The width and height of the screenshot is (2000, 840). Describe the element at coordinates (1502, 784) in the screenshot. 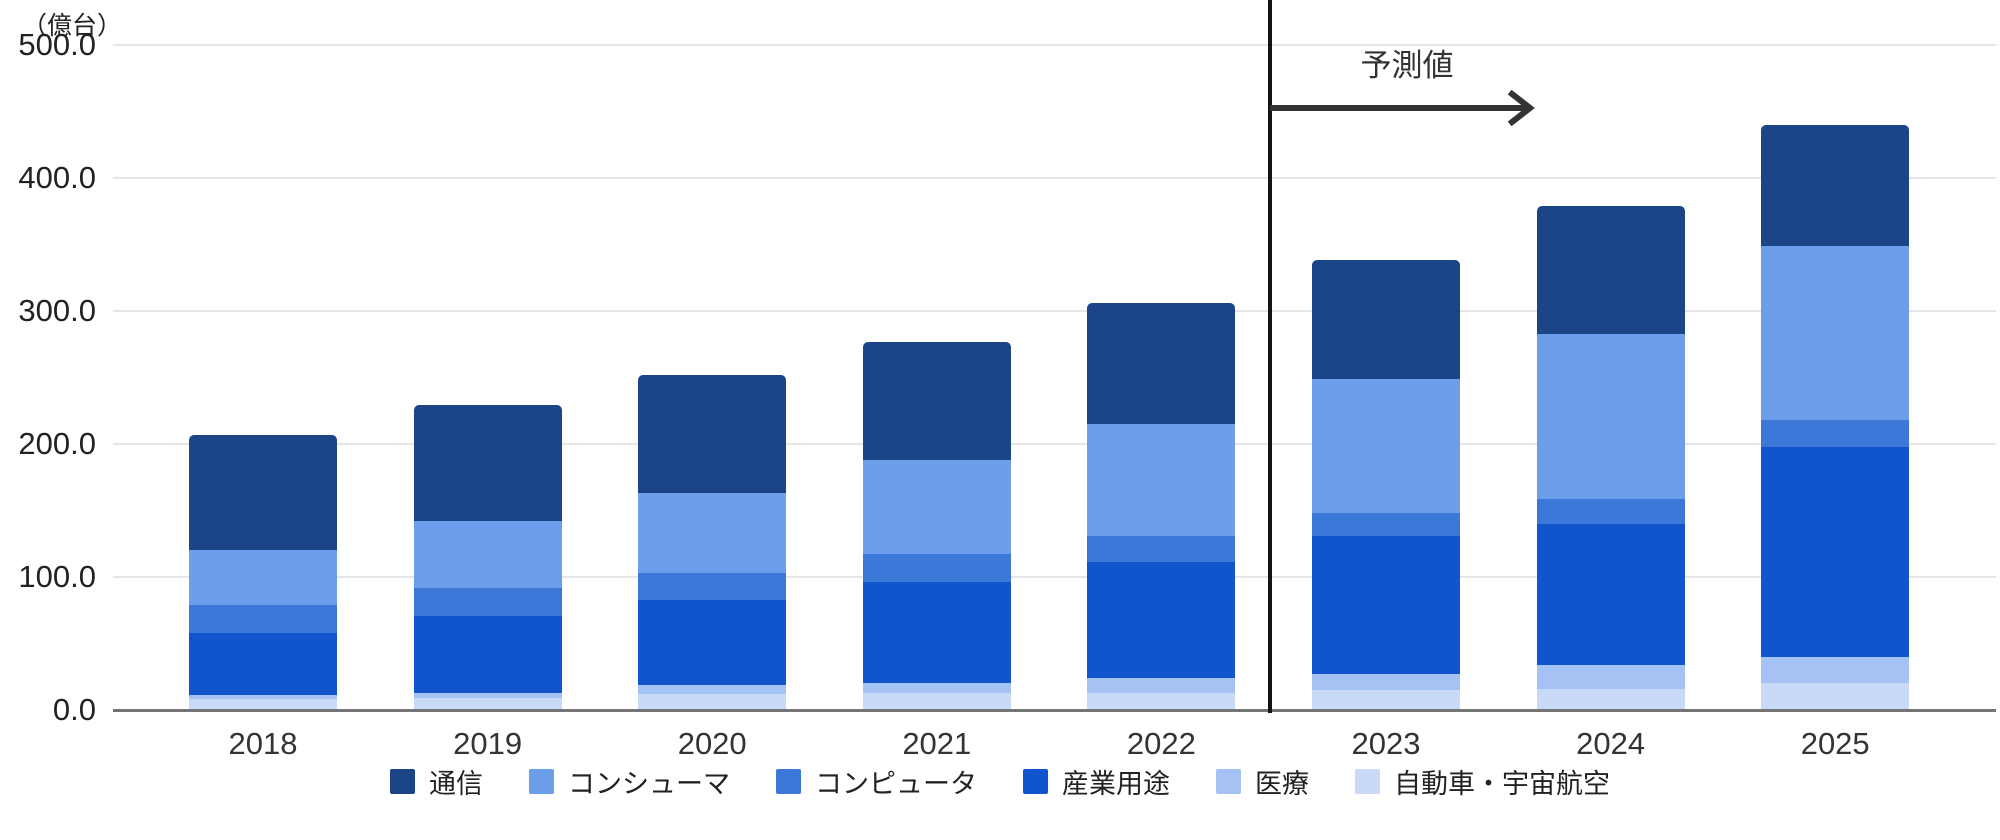

I see `legend-label: 自動車・宇宙航空` at that location.